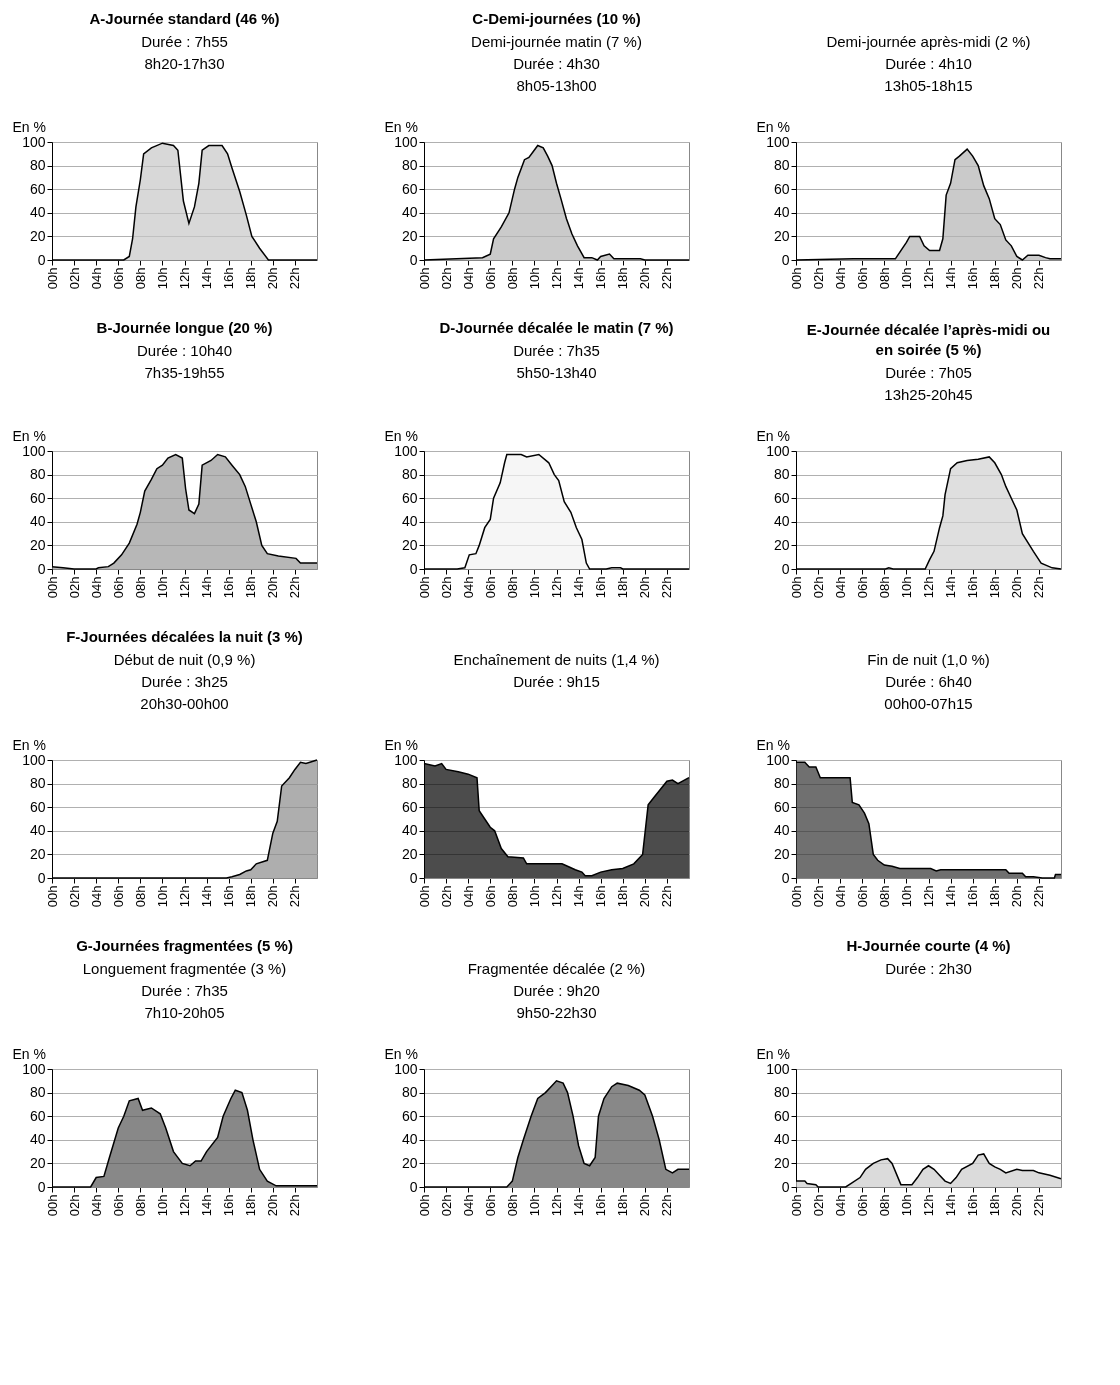 This screenshot has height=1385, width=1120. What do you see at coordinates (928, 681) in the screenshot?
I see `chart-subtitle: Fin de nuit (1,0 %) Durée : 6h40 00h00-07h15` at bounding box center [928, 681].